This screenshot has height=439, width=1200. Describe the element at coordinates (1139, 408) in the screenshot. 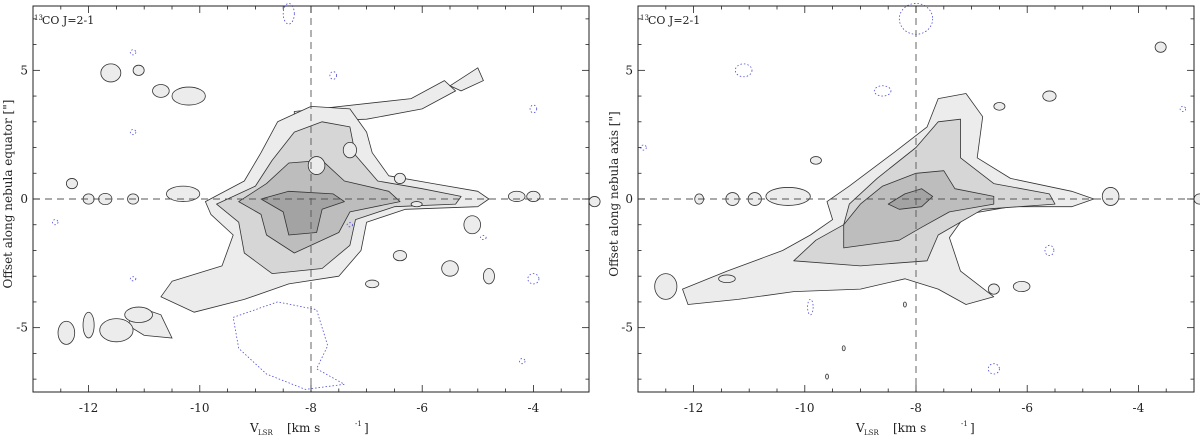

I see `right-x-tick-label: -4` at that location.